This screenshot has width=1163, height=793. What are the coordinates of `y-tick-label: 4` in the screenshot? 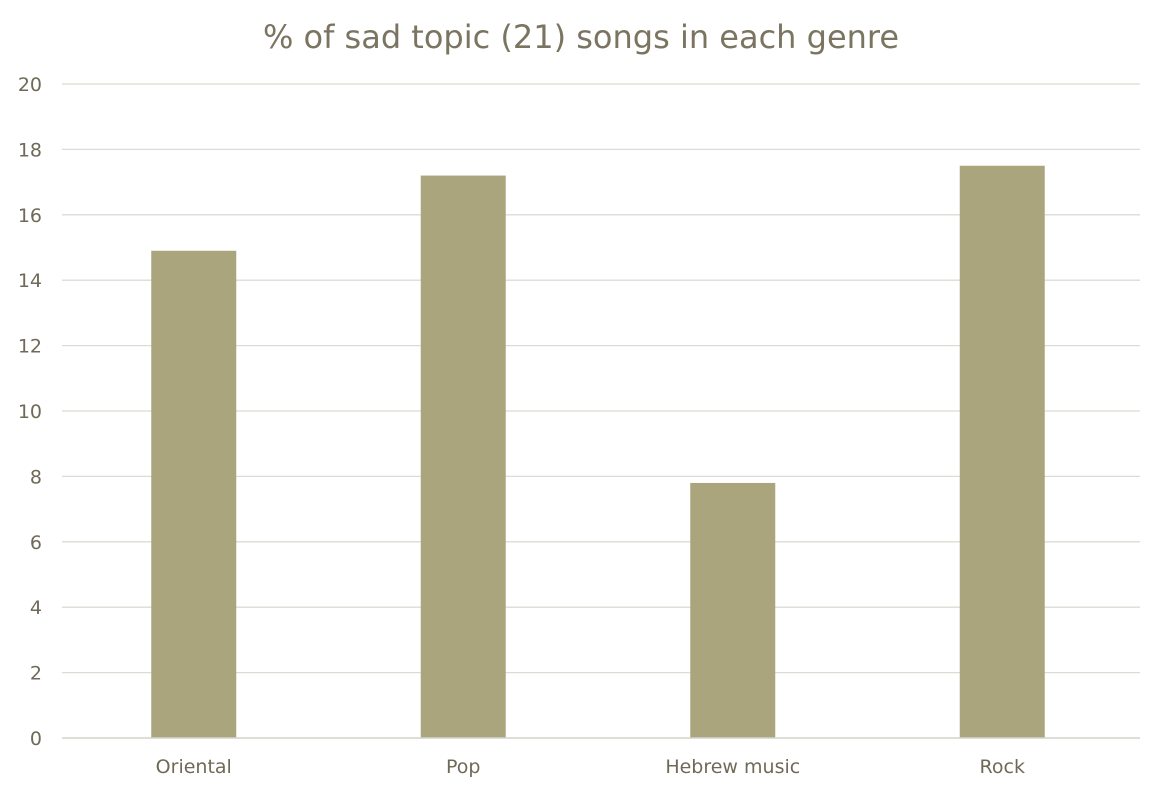 It's located at (36, 608).